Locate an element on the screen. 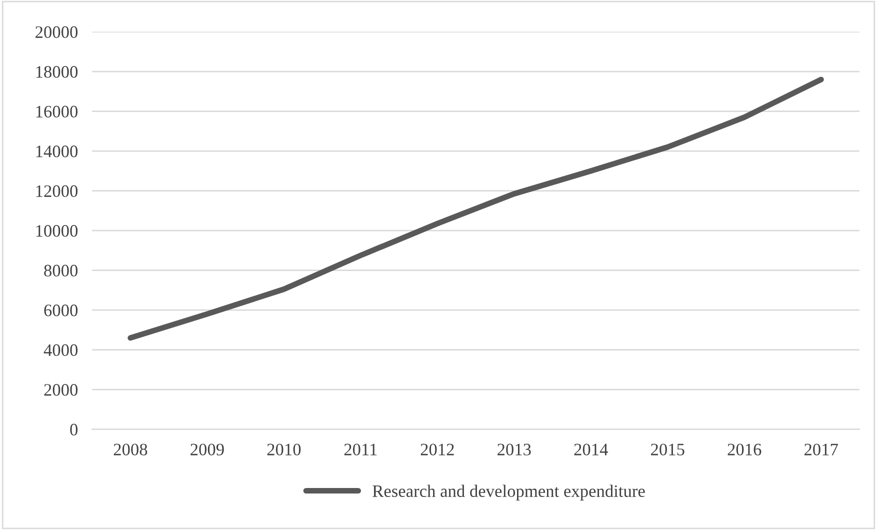 The image size is (877, 530). x-tick-label: 2011 is located at coordinates (360, 450).